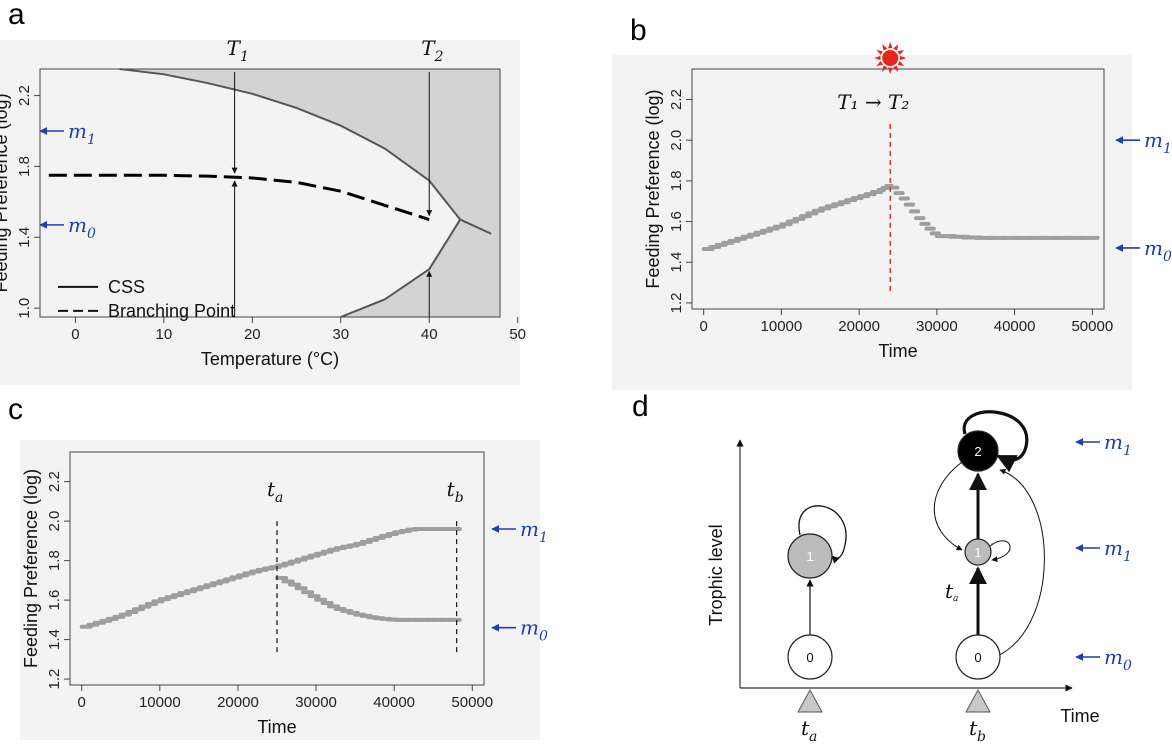  What do you see at coordinates (676, 99) in the screenshot?
I see `panel-b-y-tick-label: 2.2` at bounding box center [676, 99].